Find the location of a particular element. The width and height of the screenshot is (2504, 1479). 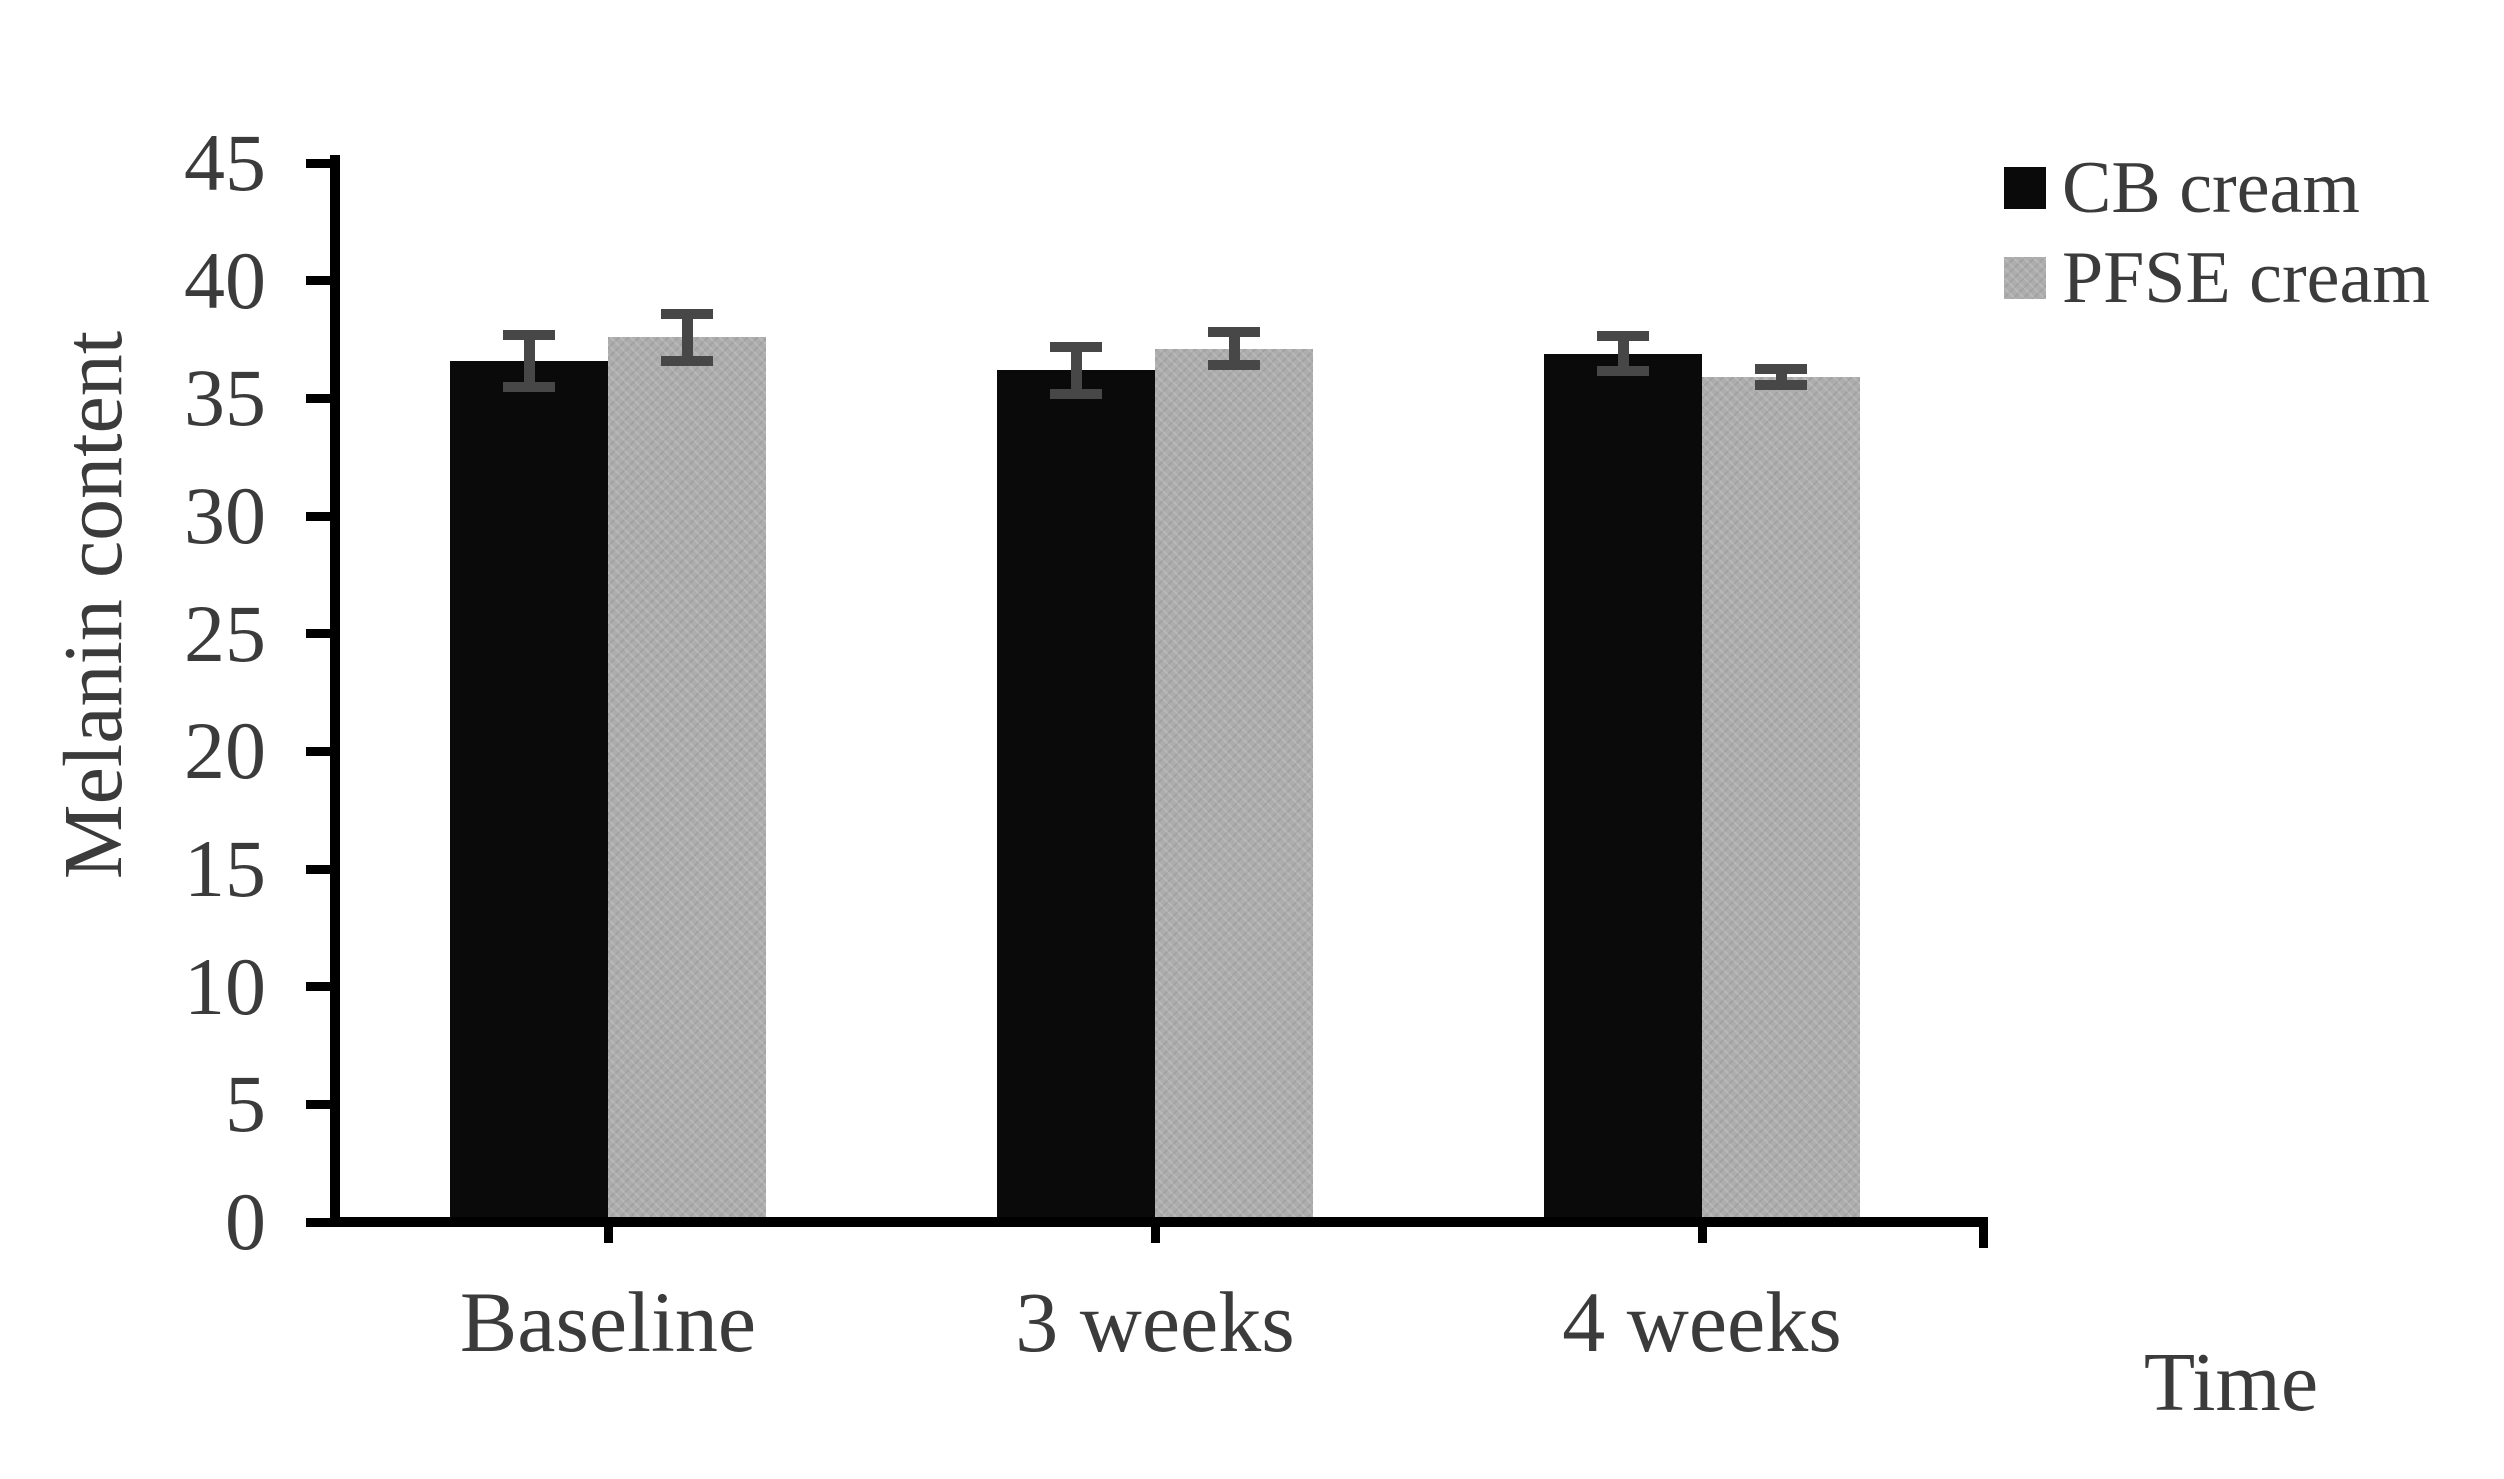

error-bar-pfse-cream-3-weeks-cap-top is located at coordinates (1234, 332).